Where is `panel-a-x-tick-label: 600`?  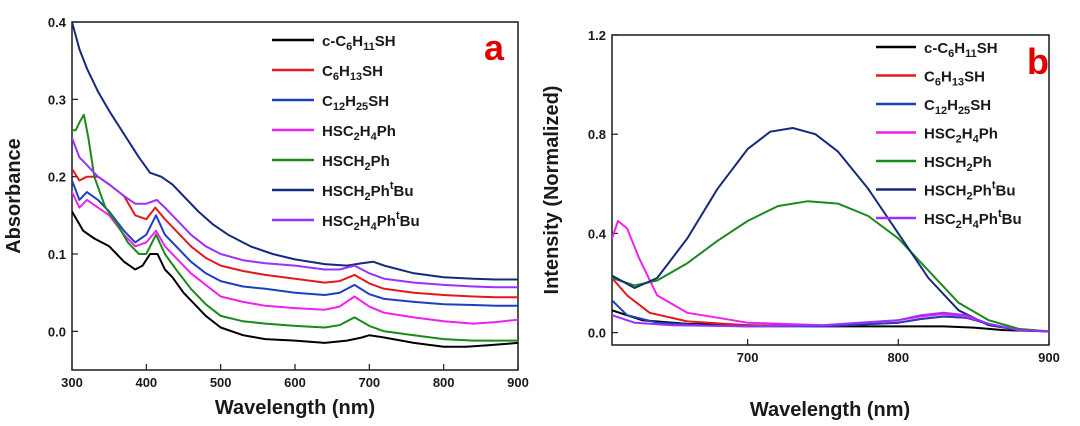
panel-a-x-tick-label: 600 is located at coordinates (295, 382).